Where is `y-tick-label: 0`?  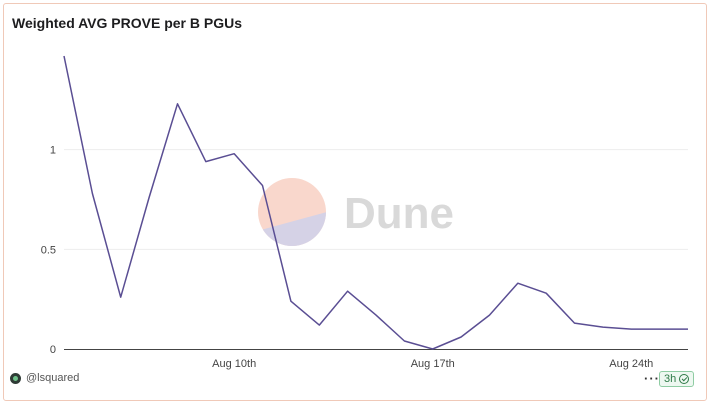 y-tick-label: 0 is located at coordinates (53, 350).